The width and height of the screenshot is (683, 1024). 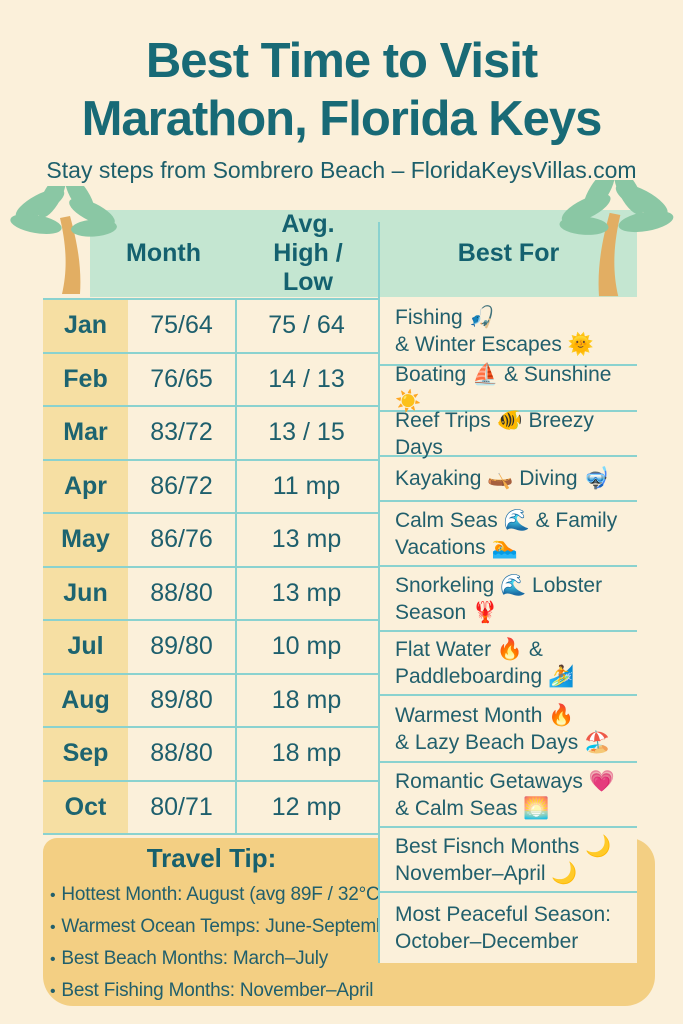 I want to click on avg-cell: 75 / 64, so click(x=306, y=325).